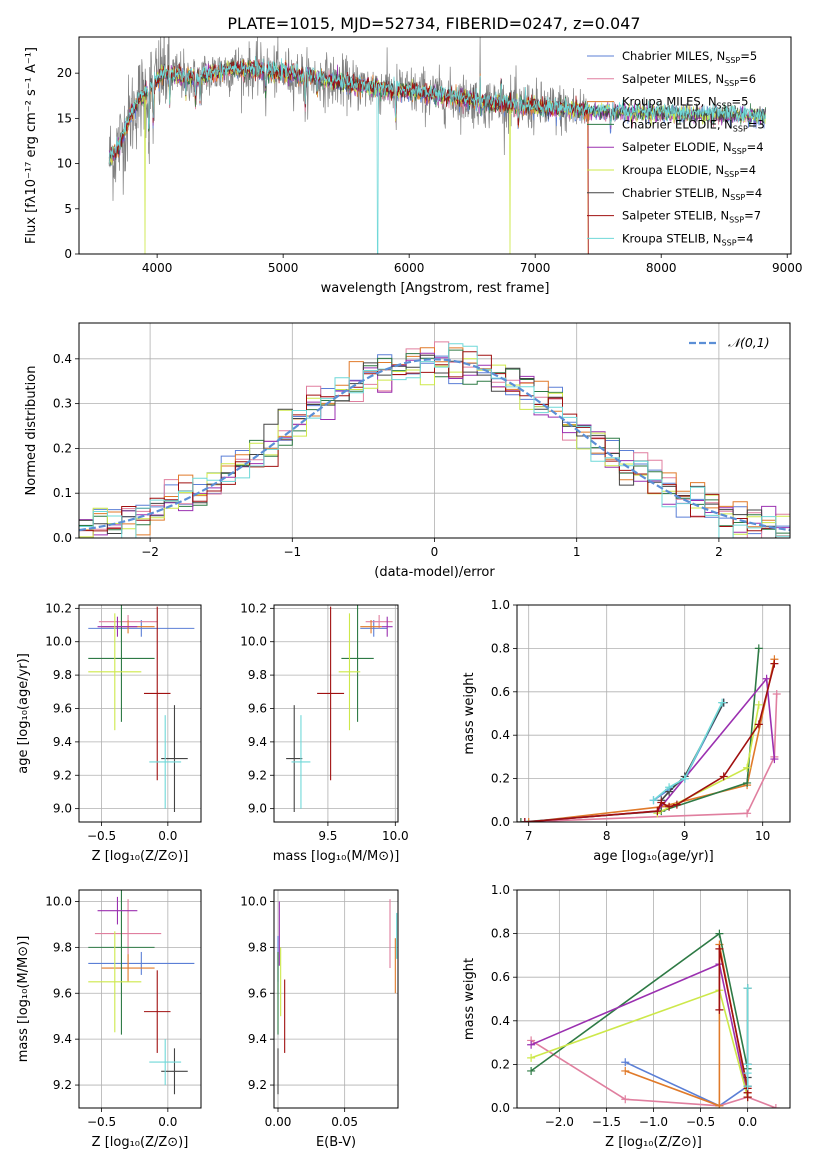 Image resolution: width=819 pixels, height=1170 pixels. Describe the element at coordinates (500, 890) in the screenshot. I see `y-tick-label: 1.0` at that location.